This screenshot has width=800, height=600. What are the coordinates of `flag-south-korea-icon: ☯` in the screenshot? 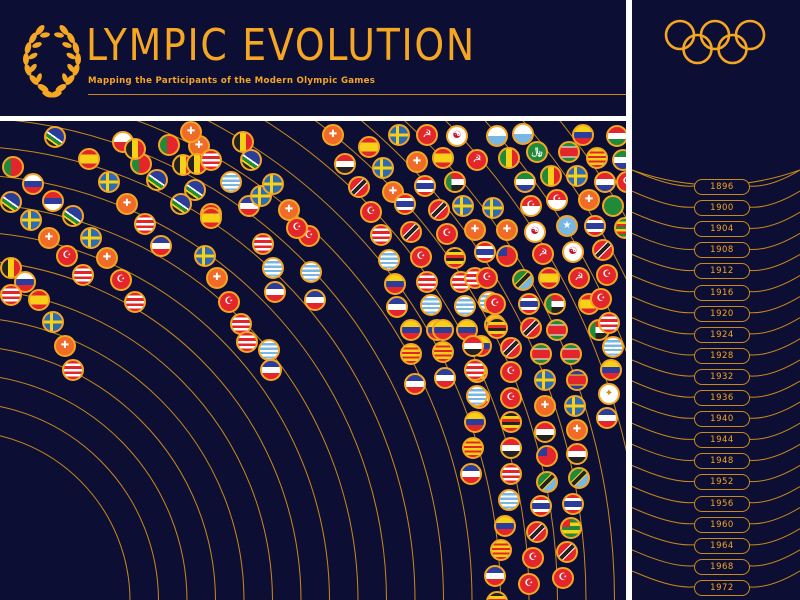 It's located at (535, 232).